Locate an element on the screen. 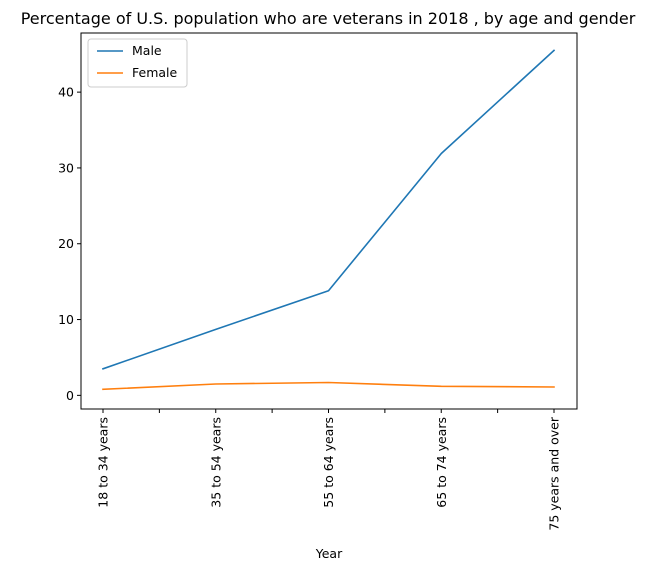 The image size is (657, 572). y-tick-label: 40 is located at coordinates (66, 92).